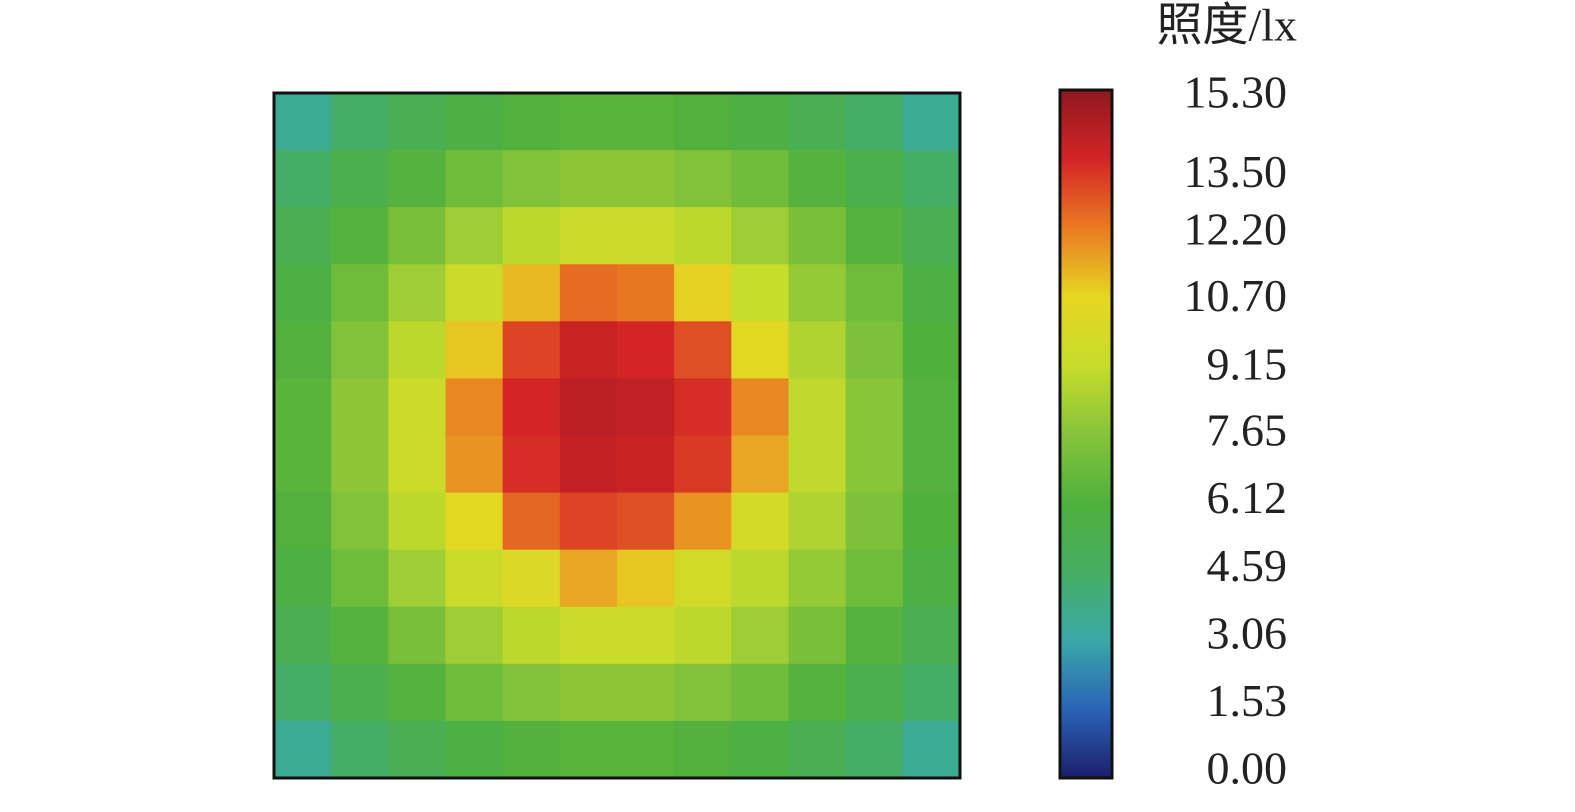 This screenshot has height=812, width=1575. What do you see at coordinates (1226, 25) in the screenshot?
I see `colorbar-title: 照度/lx` at bounding box center [1226, 25].